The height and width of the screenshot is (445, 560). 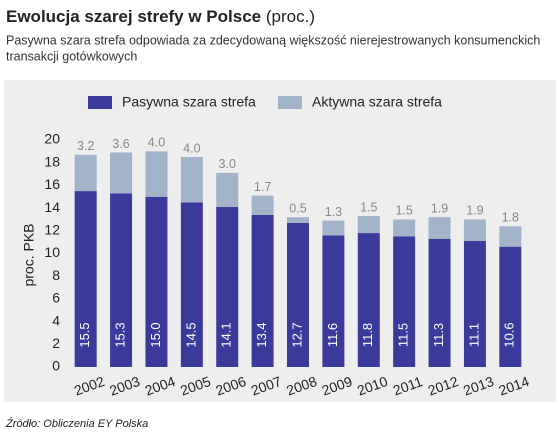 I want to click on y-tick-label: 14, so click(x=52, y=207).